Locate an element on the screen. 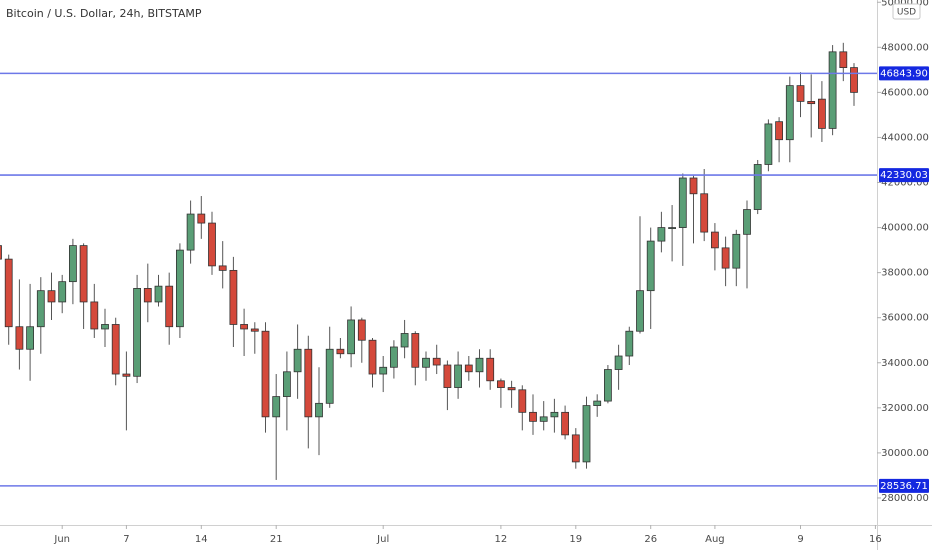 The width and height of the screenshot is (932, 554). x-ticks: Jun 7 14 21 Jul 12 19 26 Aug 9 16 is located at coordinates (467, 535).